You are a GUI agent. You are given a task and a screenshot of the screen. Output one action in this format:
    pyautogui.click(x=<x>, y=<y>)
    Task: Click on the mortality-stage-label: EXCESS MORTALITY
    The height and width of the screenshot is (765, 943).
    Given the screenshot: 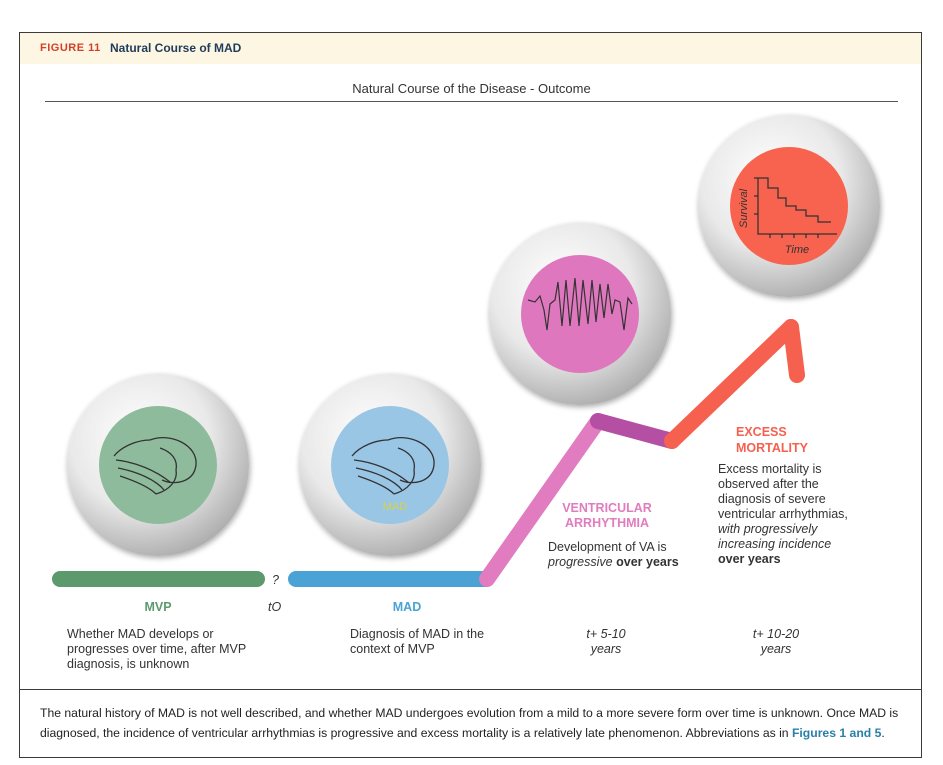 What is the action you would take?
    pyautogui.click(x=776, y=440)
    